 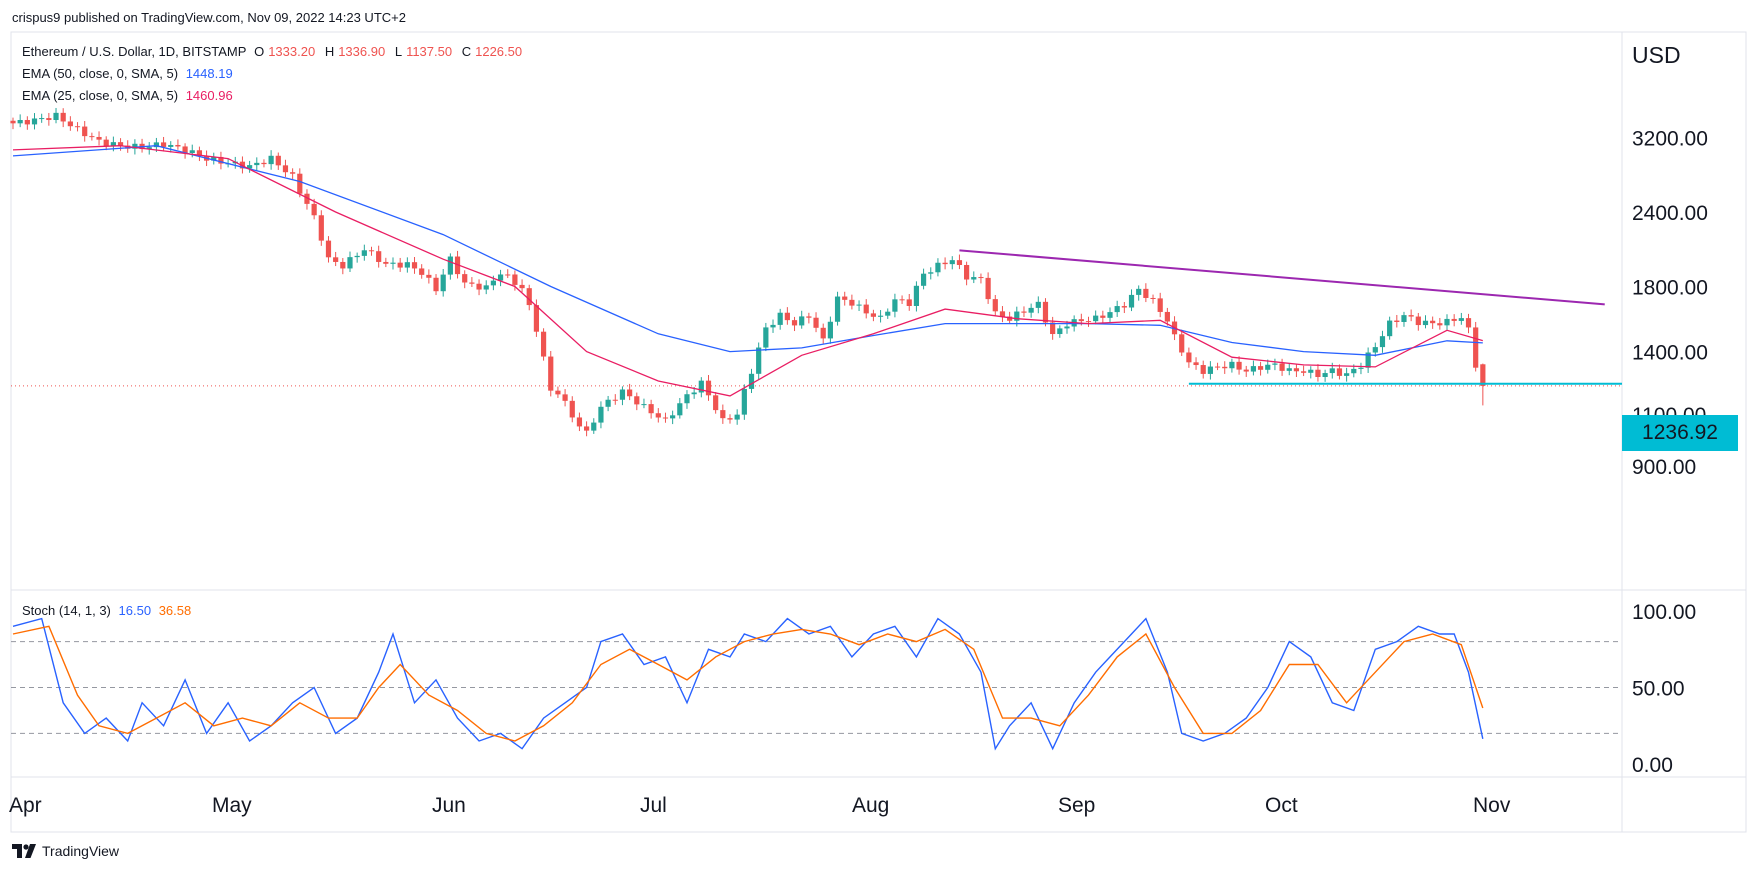 I want to click on ema50-label: EMA (50, close, 0, SMA, 5), so click(x=100, y=73).